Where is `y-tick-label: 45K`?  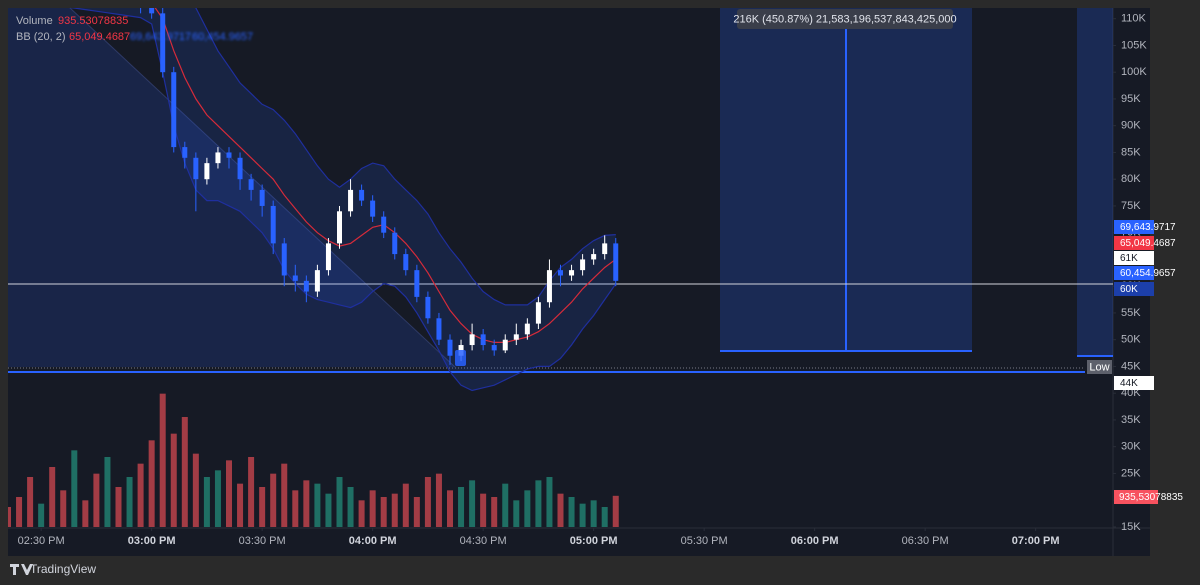
y-tick-label: 45K is located at coordinates (1131, 366).